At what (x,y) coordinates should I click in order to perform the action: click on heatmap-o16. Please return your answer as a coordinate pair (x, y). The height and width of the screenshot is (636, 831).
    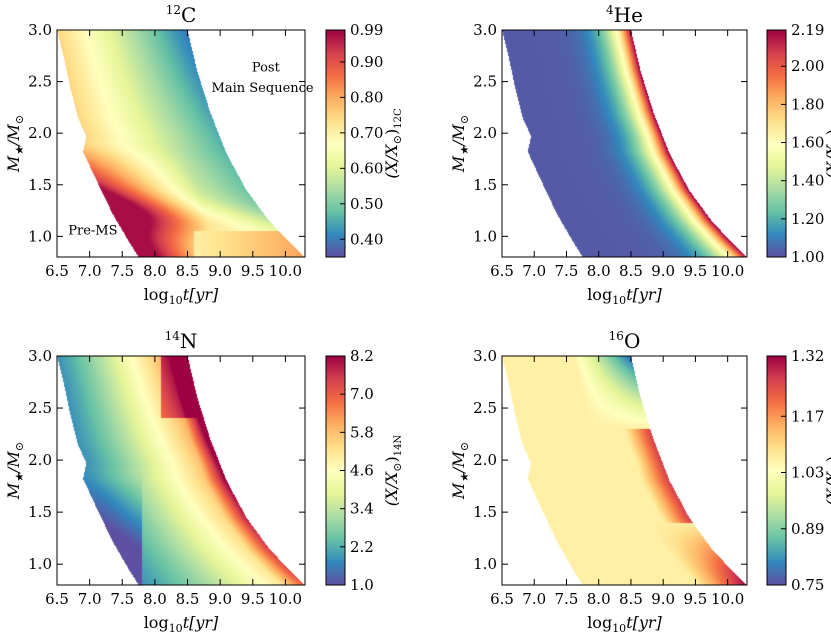
    Looking at the image, I should click on (624, 470).